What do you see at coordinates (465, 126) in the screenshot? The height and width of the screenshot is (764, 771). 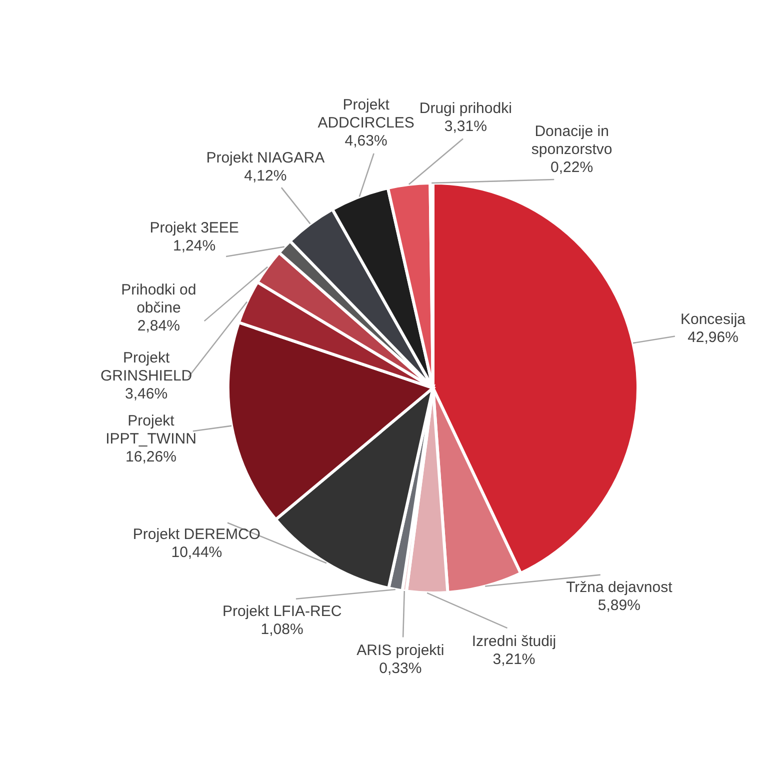 I see `data-label: 3,31%` at bounding box center [465, 126].